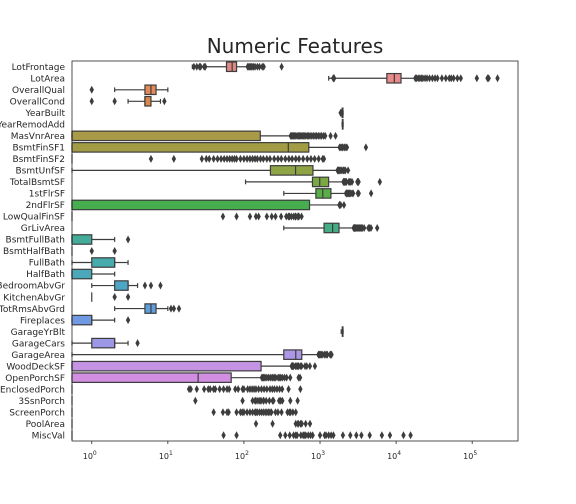 This screenshot has height=504, width=576. I want to click on feature-overallcond-box, so click(128, 101).